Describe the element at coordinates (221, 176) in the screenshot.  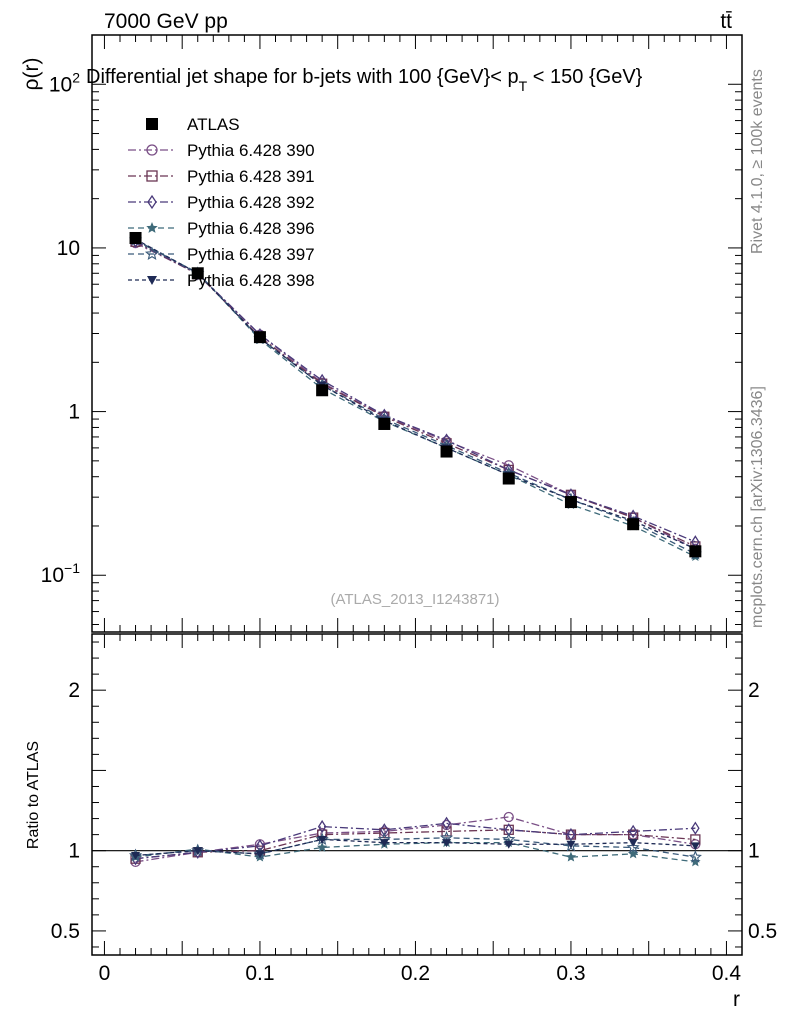
I see `legend-item-pythia-6-428-391: Pythia 6.428 391` at that location.